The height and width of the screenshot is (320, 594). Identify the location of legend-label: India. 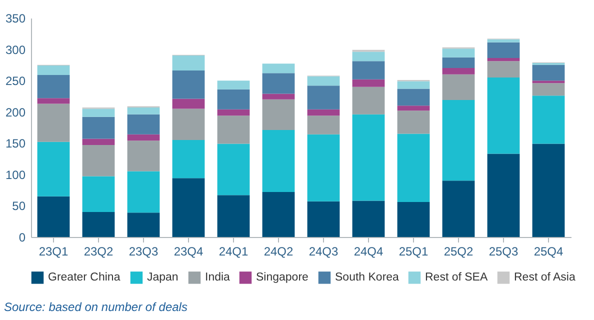
(218, 278).